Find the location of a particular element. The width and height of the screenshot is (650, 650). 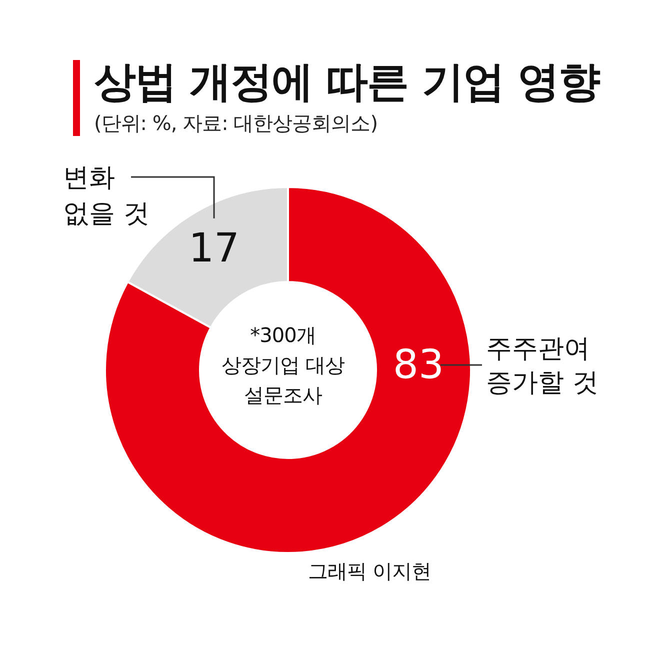

text: 그래픽 이지현 is located at coordinates (369, 571).